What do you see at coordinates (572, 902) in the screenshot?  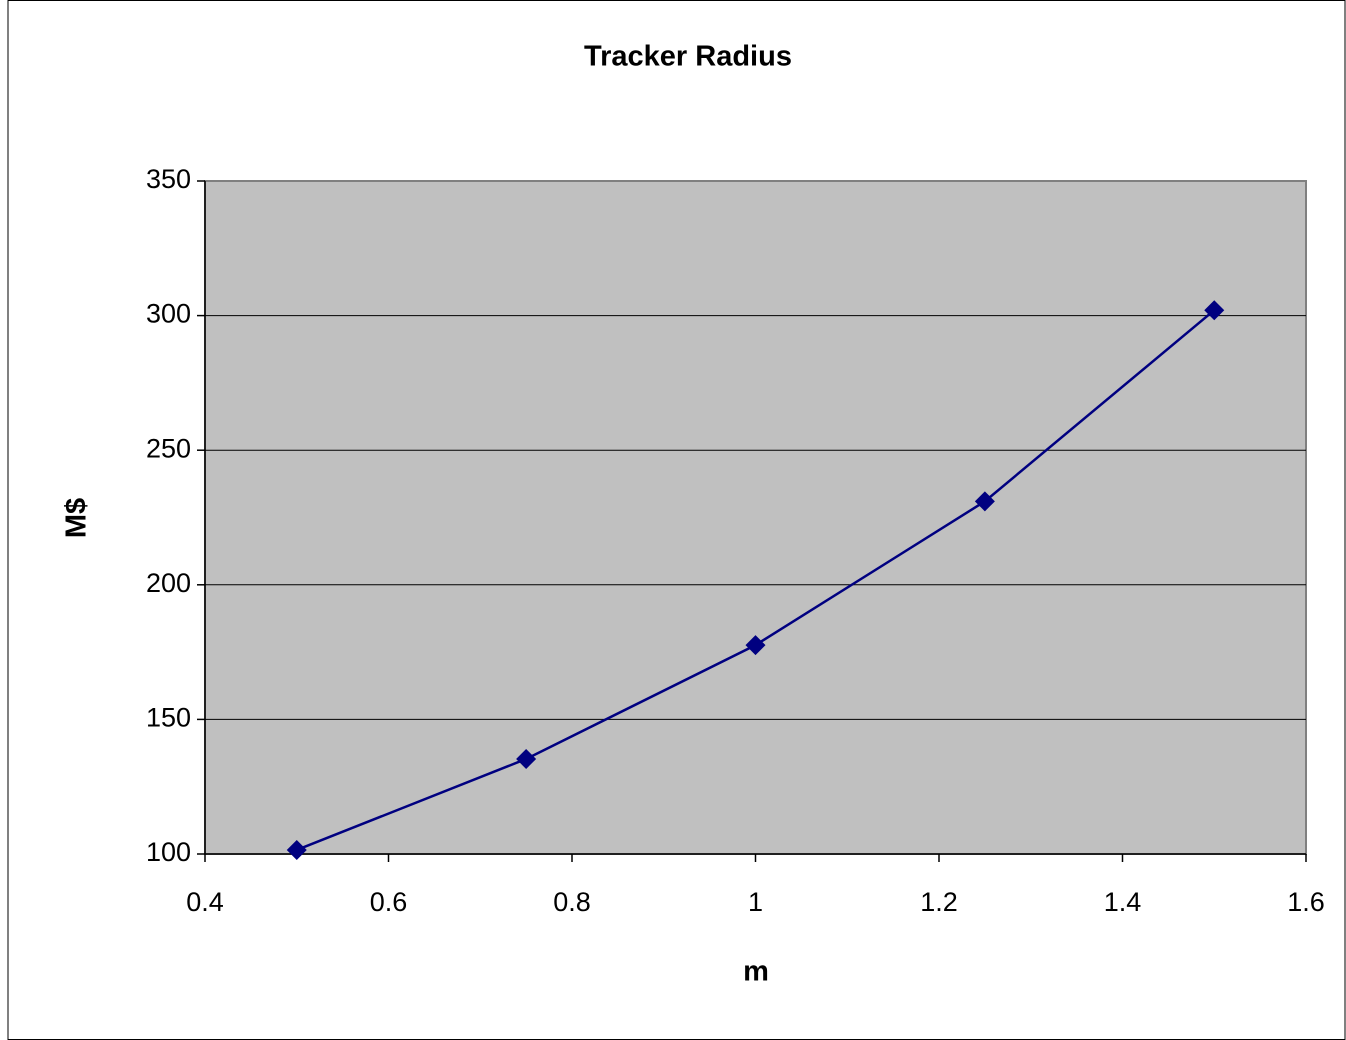 I see `x-tick-label: 0.8` at bounding box center [572, 902].